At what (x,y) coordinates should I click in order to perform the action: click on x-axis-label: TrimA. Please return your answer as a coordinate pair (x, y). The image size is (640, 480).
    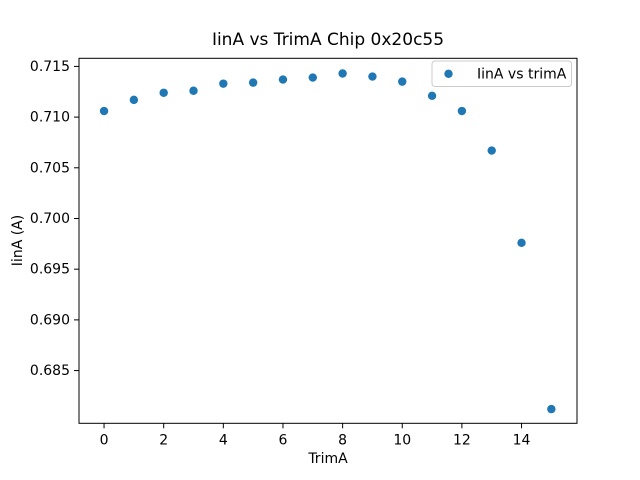
    Looking at the image, I should click on (327, 459).